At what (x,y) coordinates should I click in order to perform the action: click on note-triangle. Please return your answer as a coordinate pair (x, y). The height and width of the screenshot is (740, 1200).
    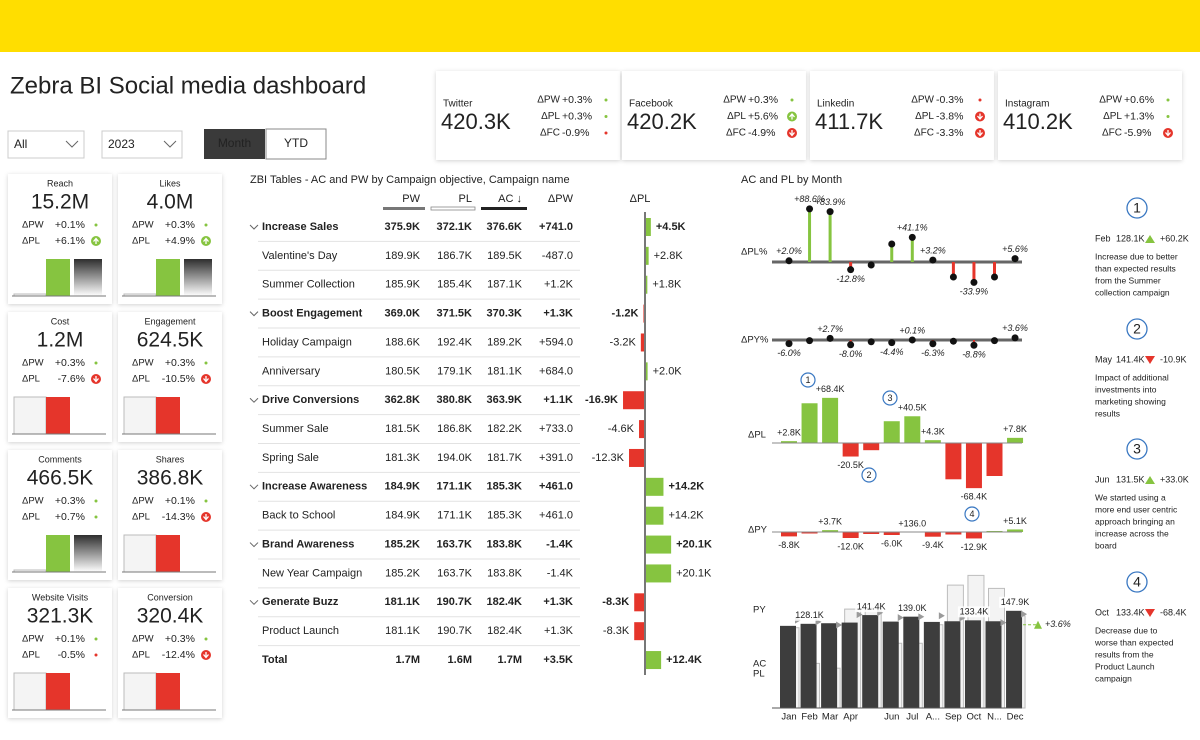
    Looking at the image, I should click on (1150, 613).